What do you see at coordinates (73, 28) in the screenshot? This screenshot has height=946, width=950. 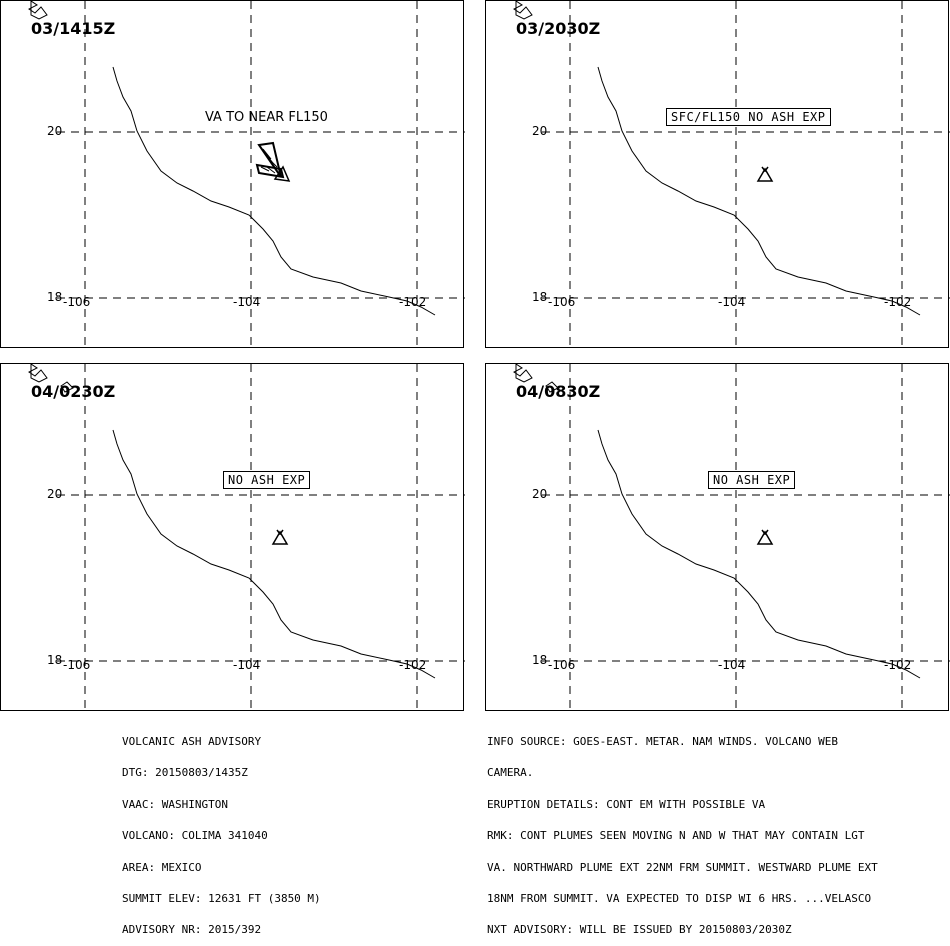 I see `panel-time: 03/1415Z` at bounding box center [73, 28].